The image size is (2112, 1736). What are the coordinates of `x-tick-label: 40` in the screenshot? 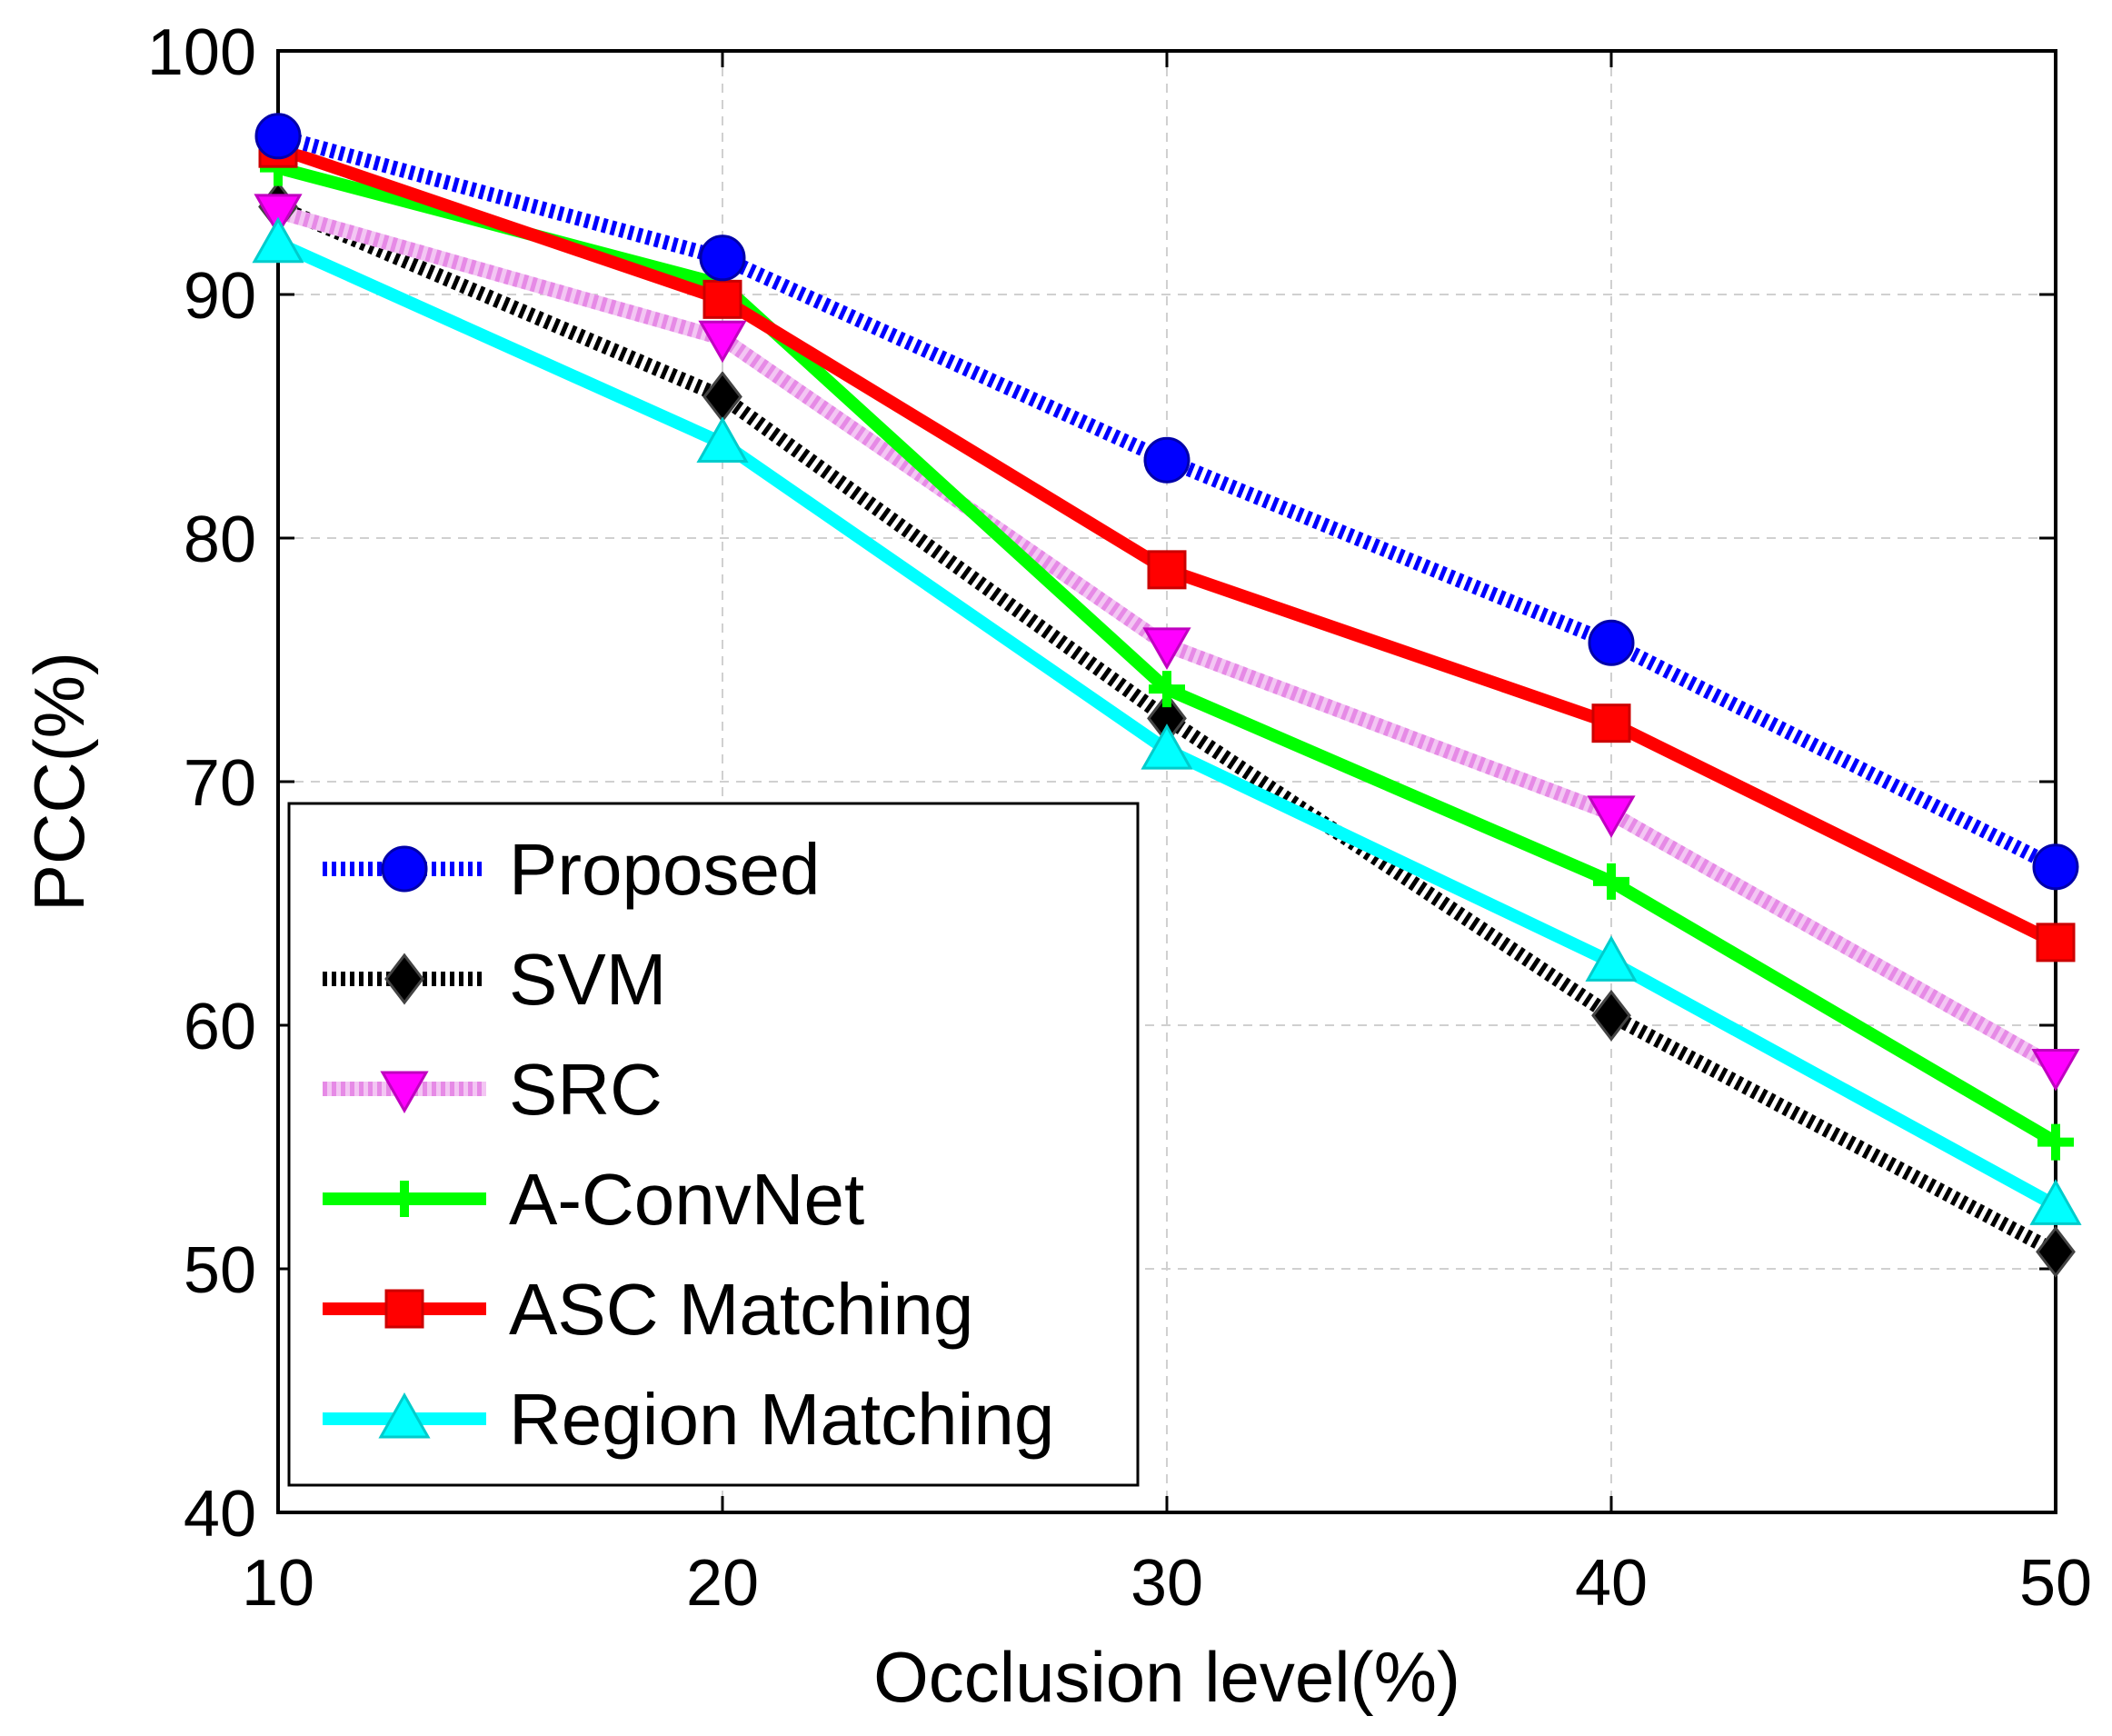 It's located at (1611, 1583).